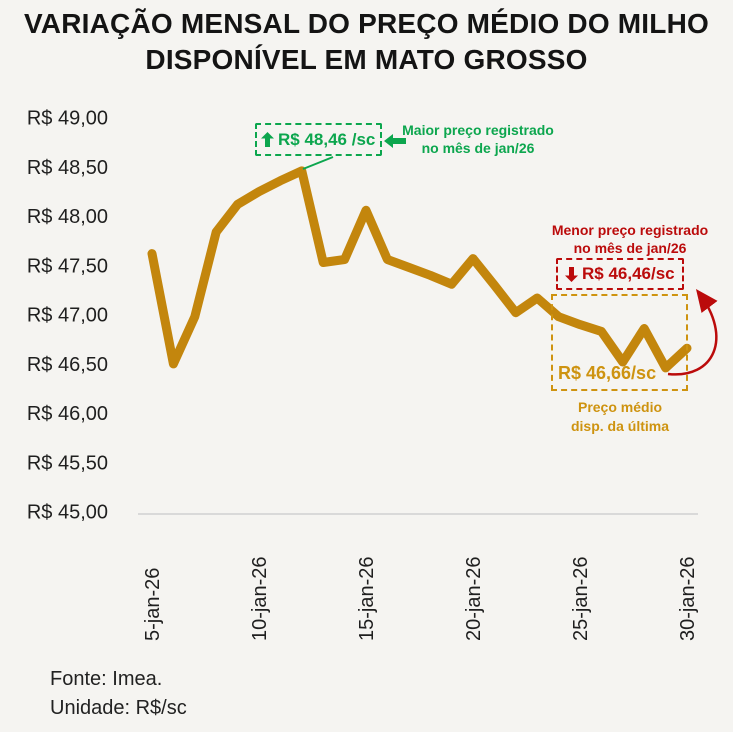 Image resolution: width=733 pixels, height=732 pixels. What do you see at coordinates (118, 708) in the screenshot?
I see `footer-unit: Unidade: R$/sc` at bounding box center [118, 708].